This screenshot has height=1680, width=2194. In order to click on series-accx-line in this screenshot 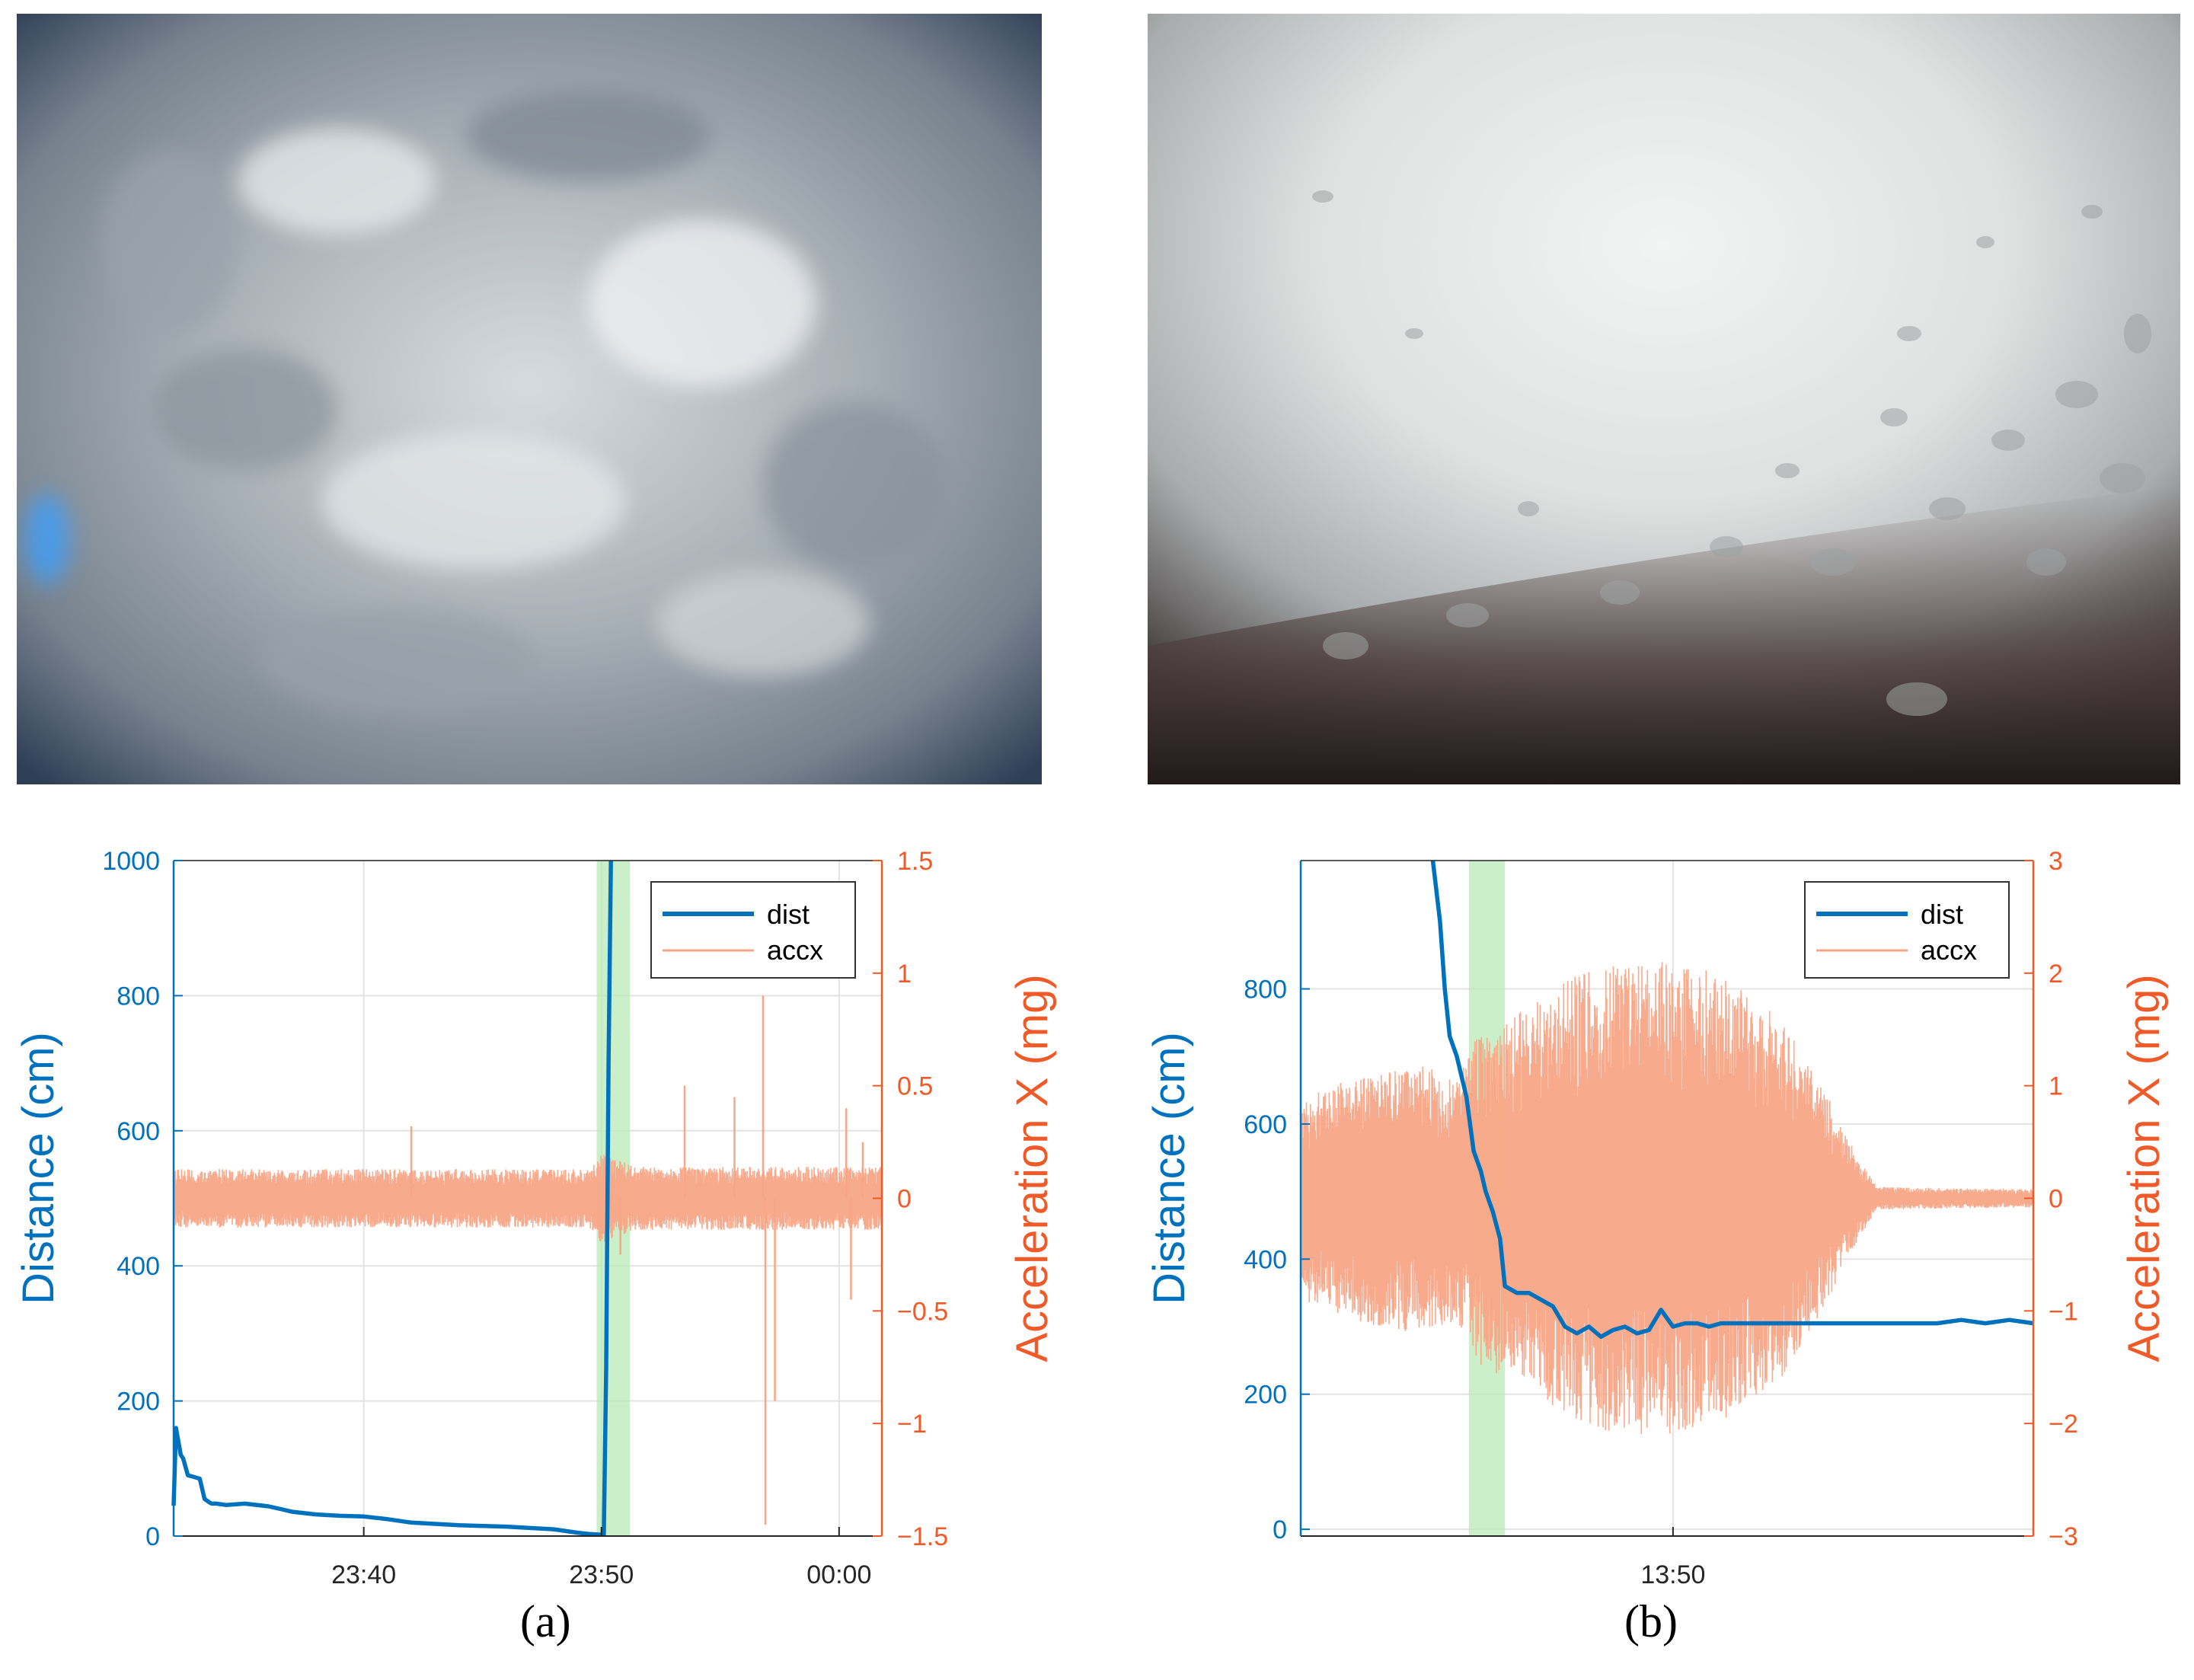, I will do `click(1667, 1198)`.